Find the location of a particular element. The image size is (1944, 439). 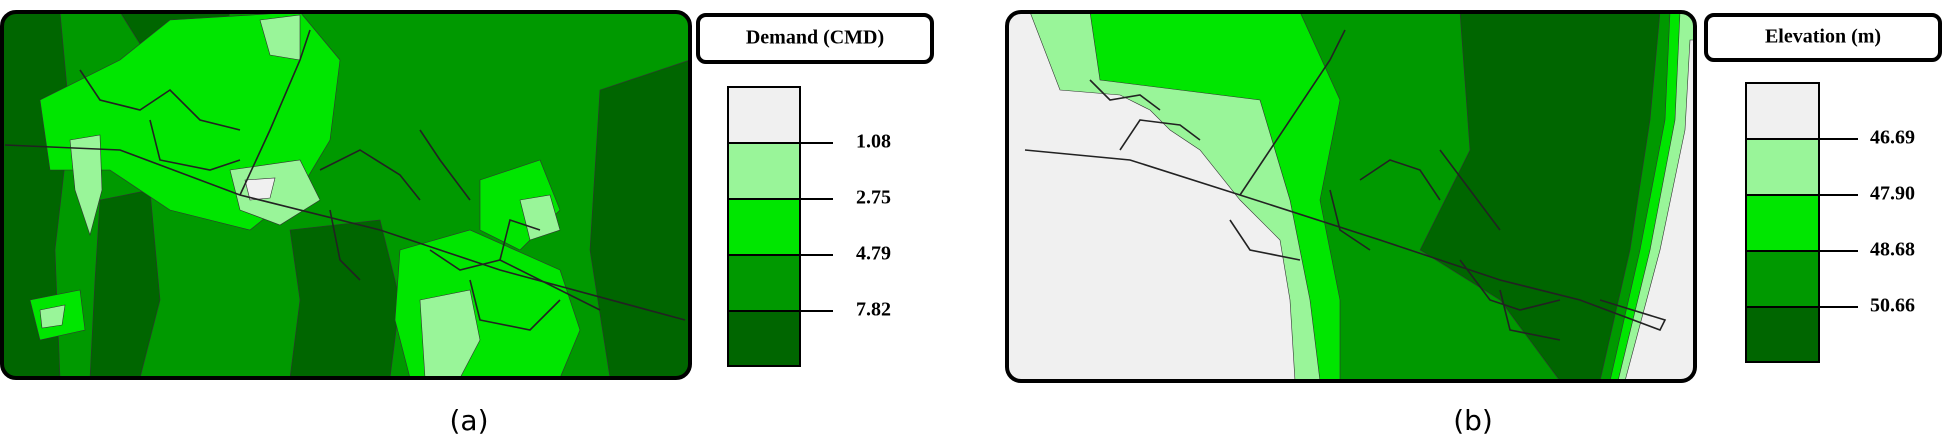

legend-title: Demand (CMD) is located at coordinates (815, 38).